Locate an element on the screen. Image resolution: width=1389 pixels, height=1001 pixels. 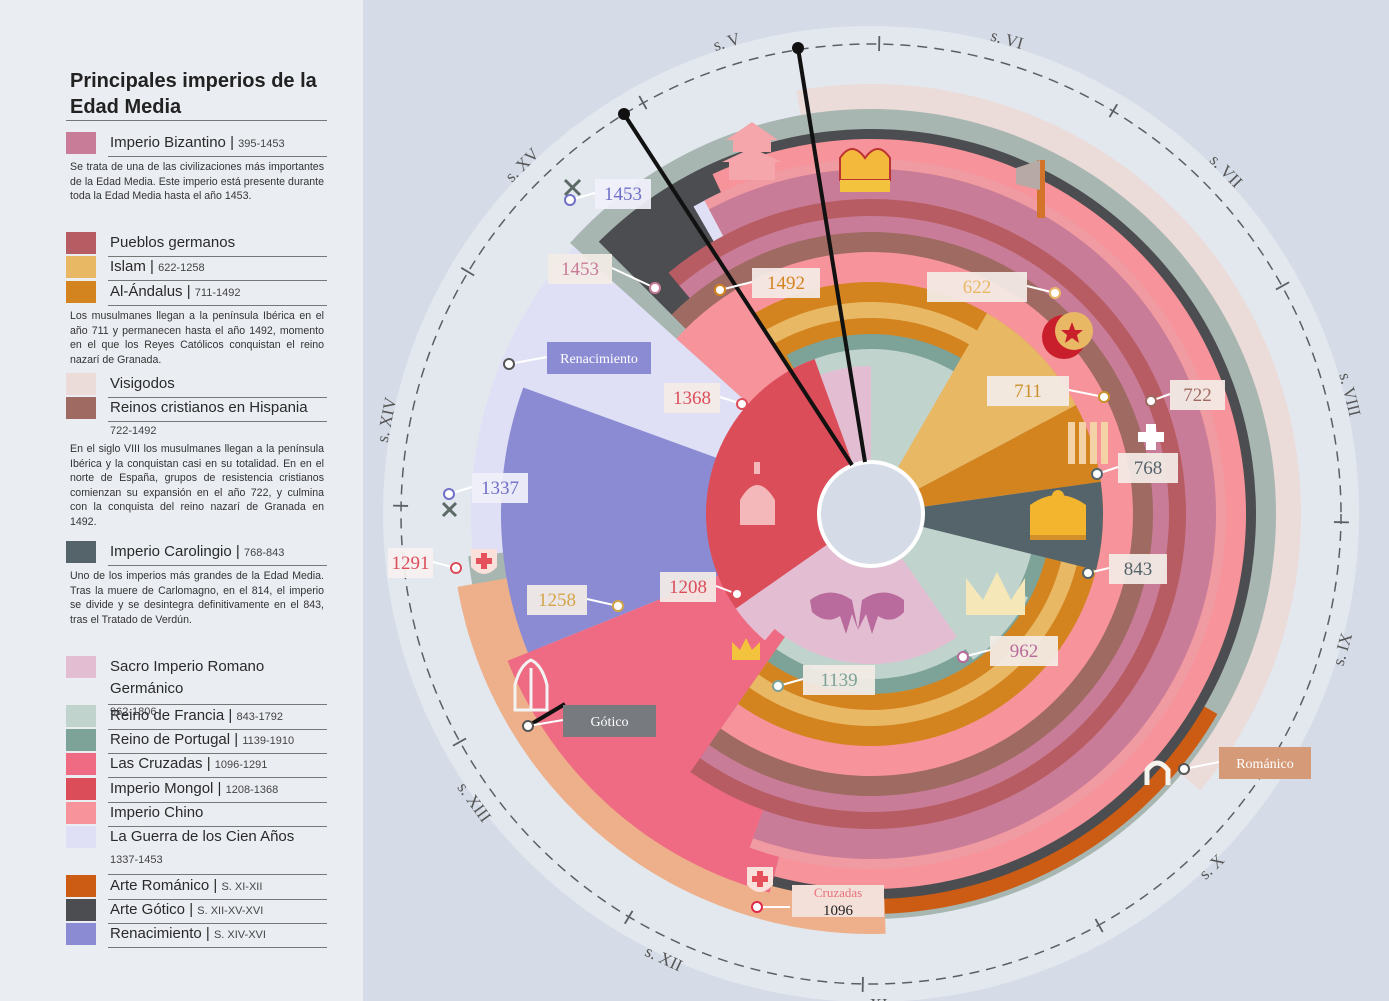
year-marker-1258: 1258 is located at coordinates (575, 600).